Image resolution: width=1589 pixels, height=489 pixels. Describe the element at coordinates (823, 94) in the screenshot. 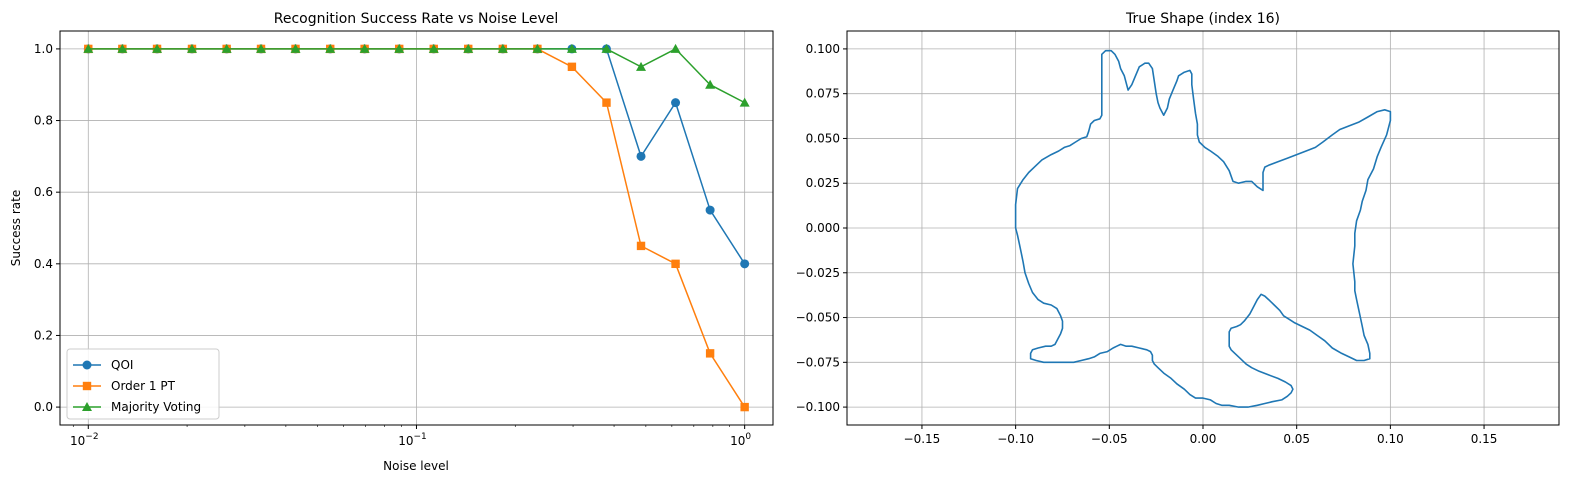

I see `right-y-tick-label: 0.075` at that location.